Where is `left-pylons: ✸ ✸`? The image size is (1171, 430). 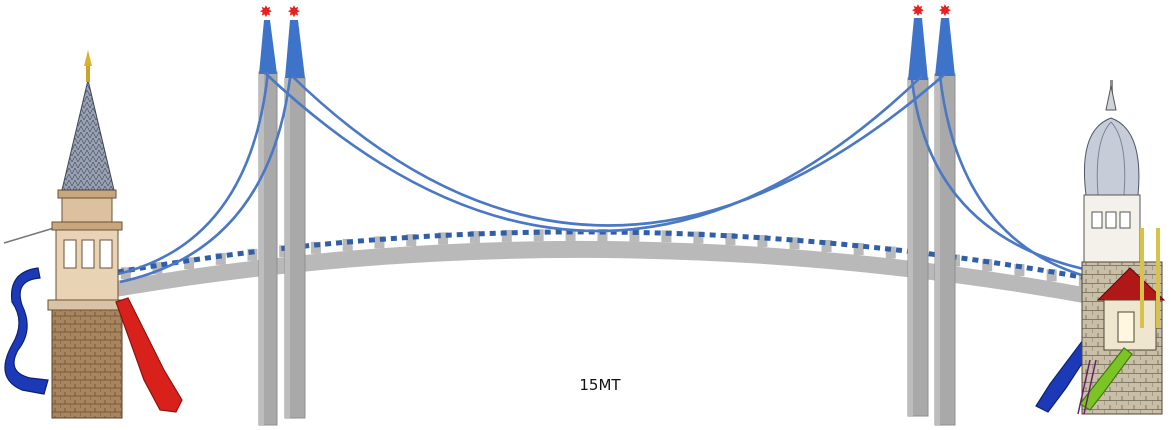 left-pylons: ✸ ✸ is located at coordinates (282, 214).